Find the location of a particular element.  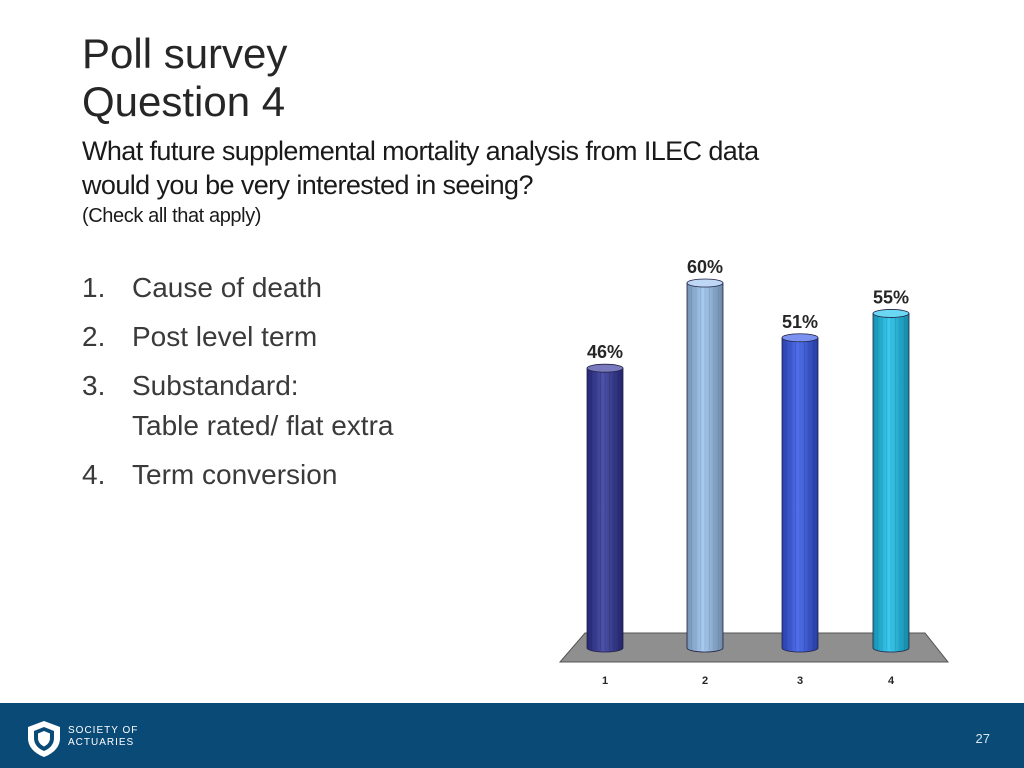

footer-bar: SOCIETY OF ACTUARIES 27 is located at coordinates (512, 735).